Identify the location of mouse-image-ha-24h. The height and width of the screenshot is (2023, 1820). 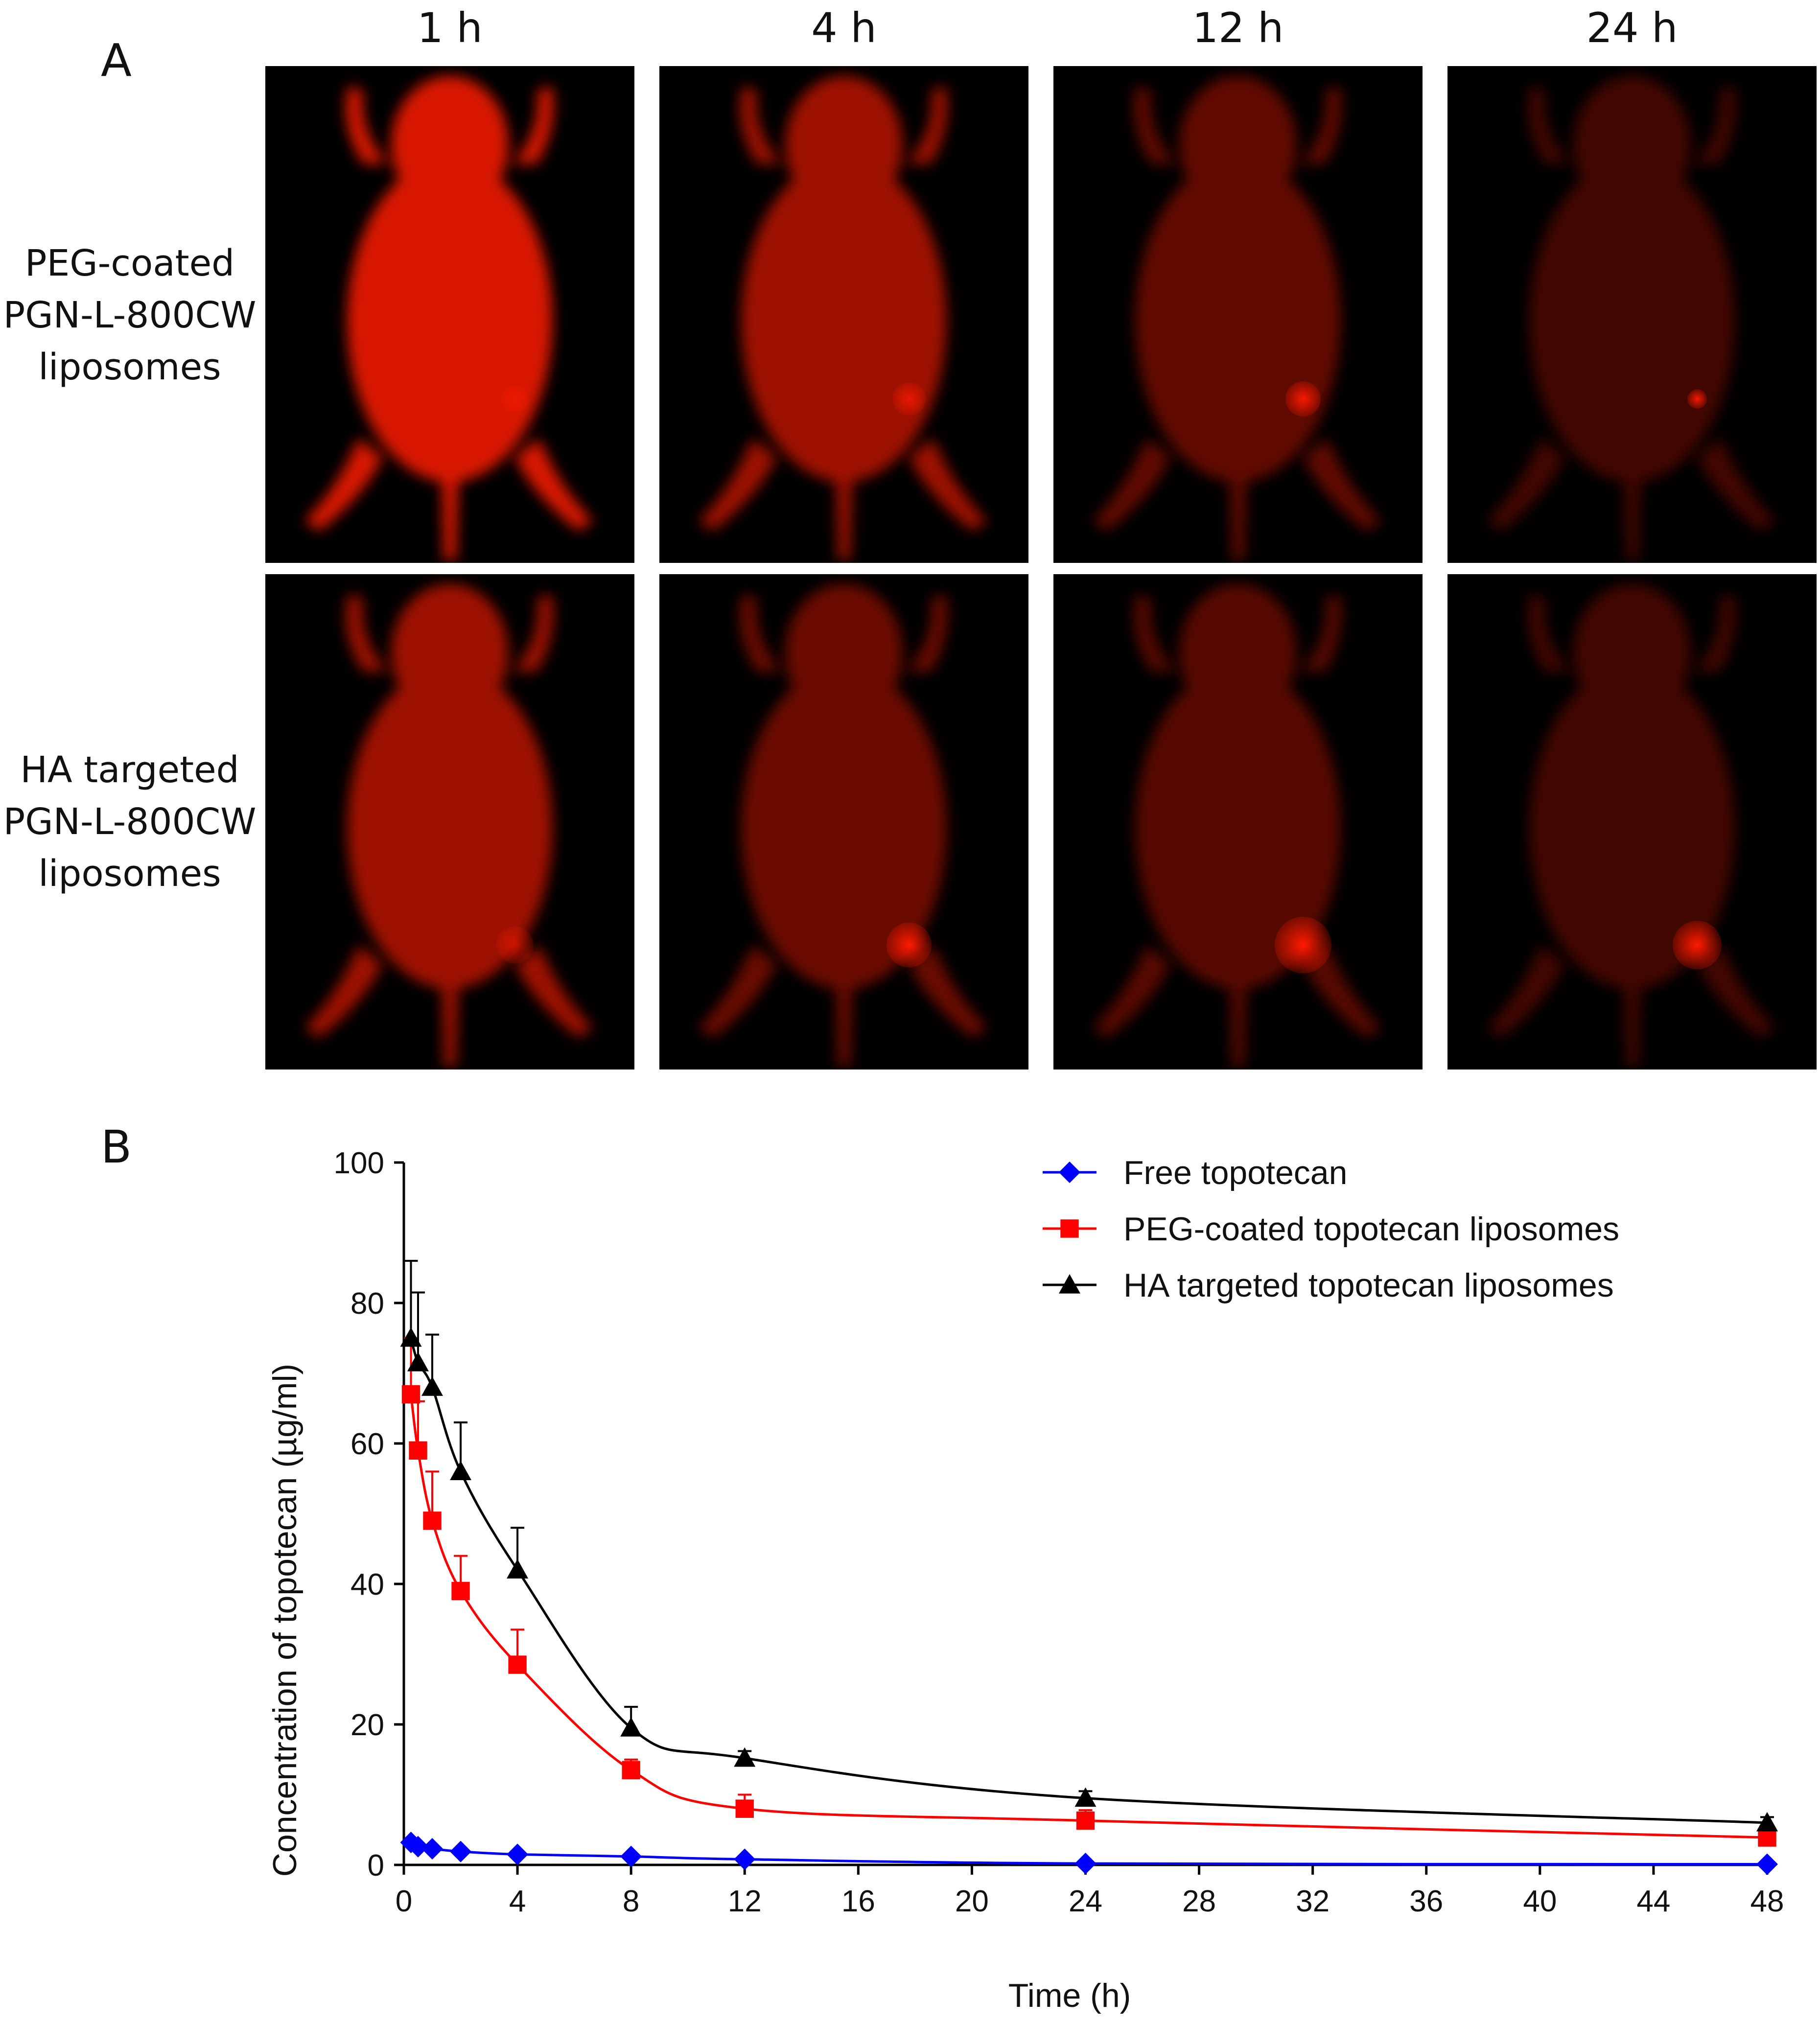
(1632, 822).